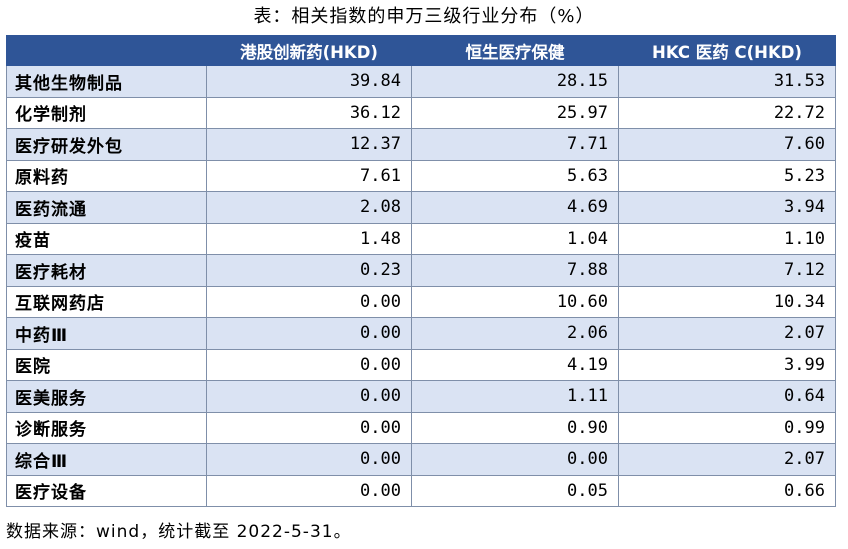 The width and height of the screenshot is (848, 549). I want to click on value-hkc-pharma: 5.23, so click(727, 175).